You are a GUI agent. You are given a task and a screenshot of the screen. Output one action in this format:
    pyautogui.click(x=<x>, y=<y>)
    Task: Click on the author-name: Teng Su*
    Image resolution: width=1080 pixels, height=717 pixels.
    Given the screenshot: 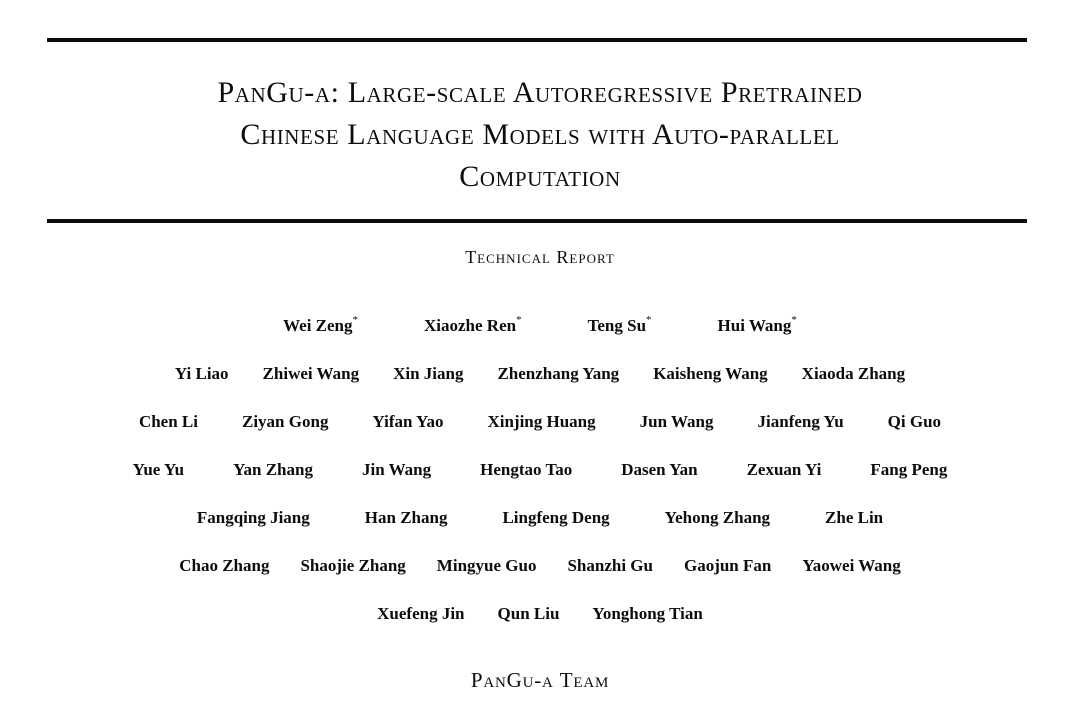 What is the action you would take?
    pyautogui.click(x=619, y=324)
    